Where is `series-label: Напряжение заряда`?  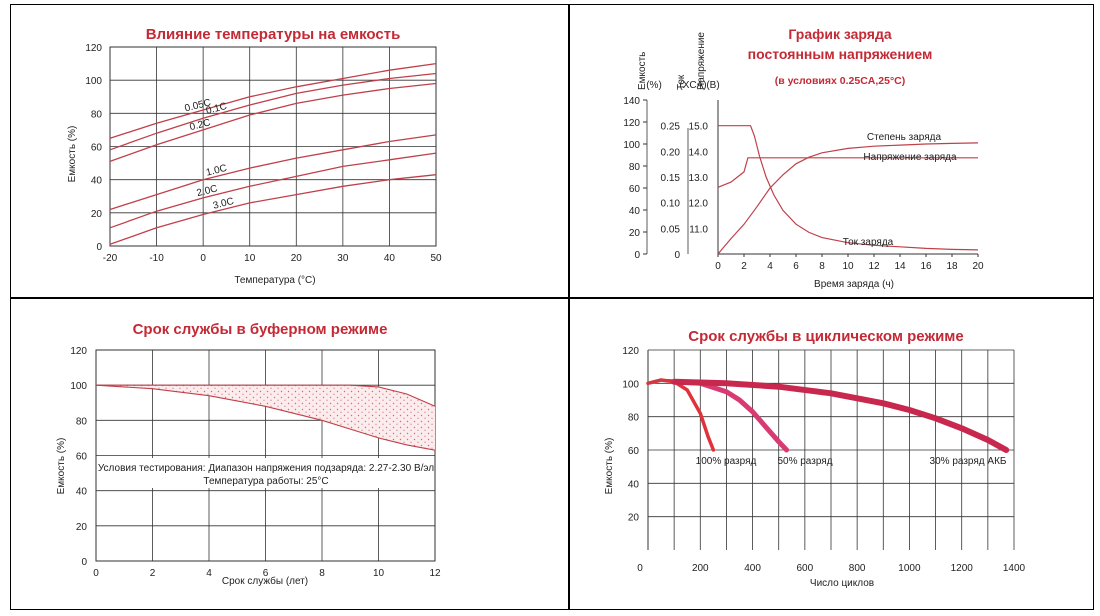
series-label: Напряжение заряда is located at coordinates (910, 157).